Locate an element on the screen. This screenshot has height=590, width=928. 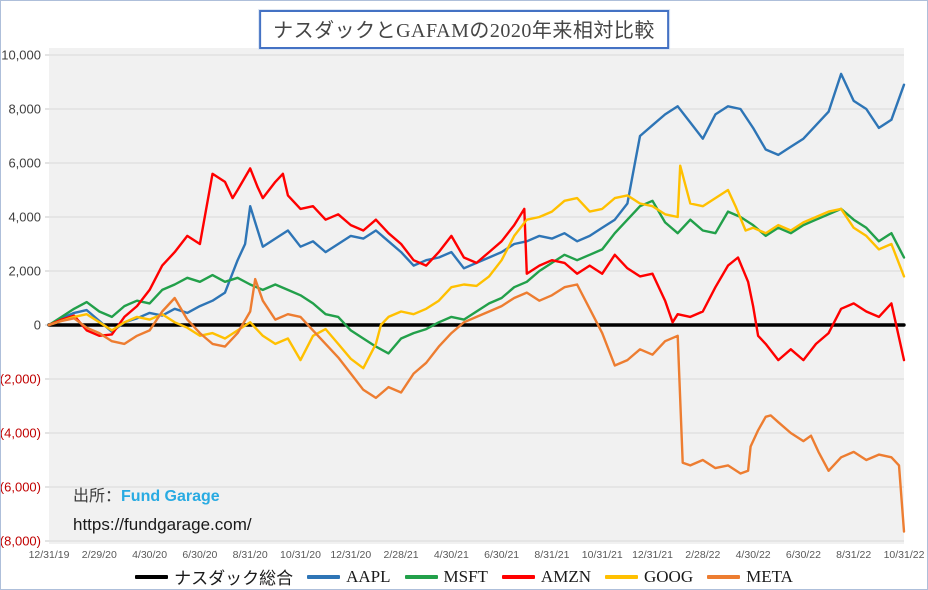
x-tick-label: 8/31/21 is located at coordinates (551, 555).